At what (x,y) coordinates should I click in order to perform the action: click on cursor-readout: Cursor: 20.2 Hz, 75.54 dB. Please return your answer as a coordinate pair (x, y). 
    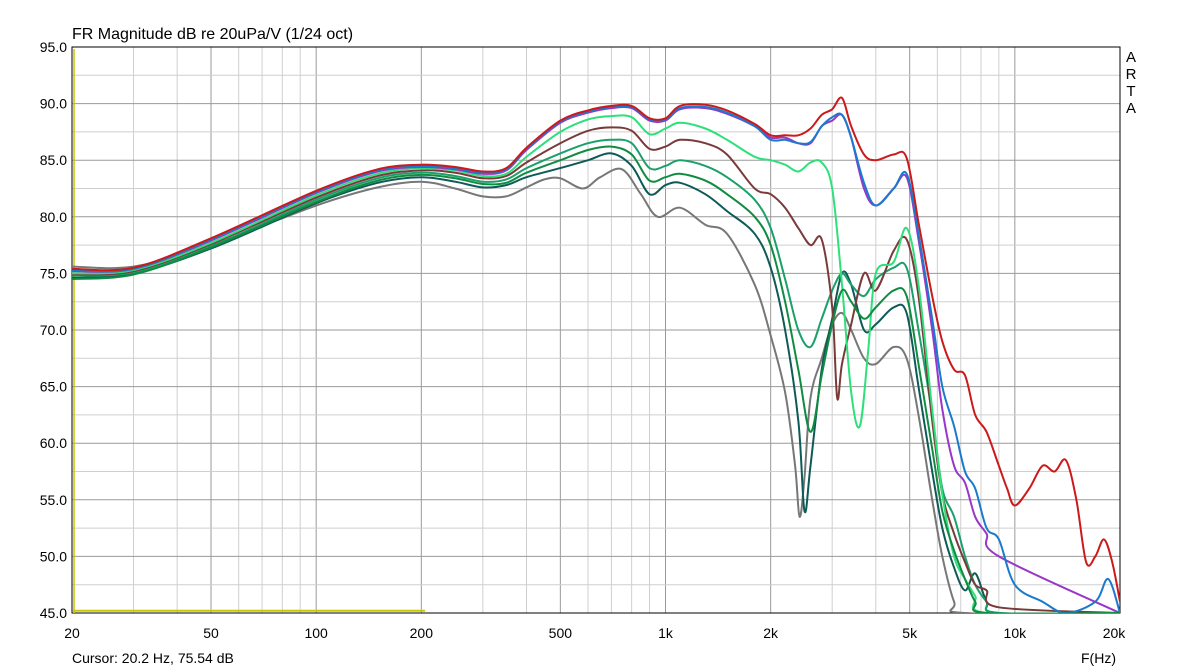
    Looking at the image, I should click on (153, 658).